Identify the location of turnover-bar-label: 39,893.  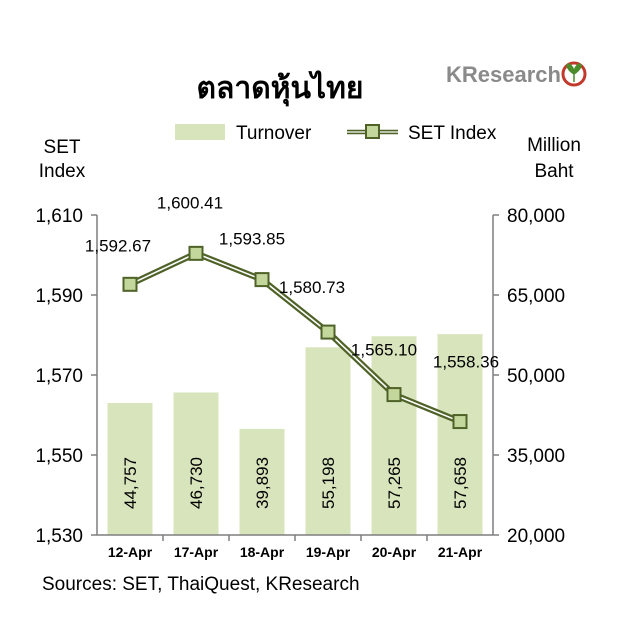
(262, 483).